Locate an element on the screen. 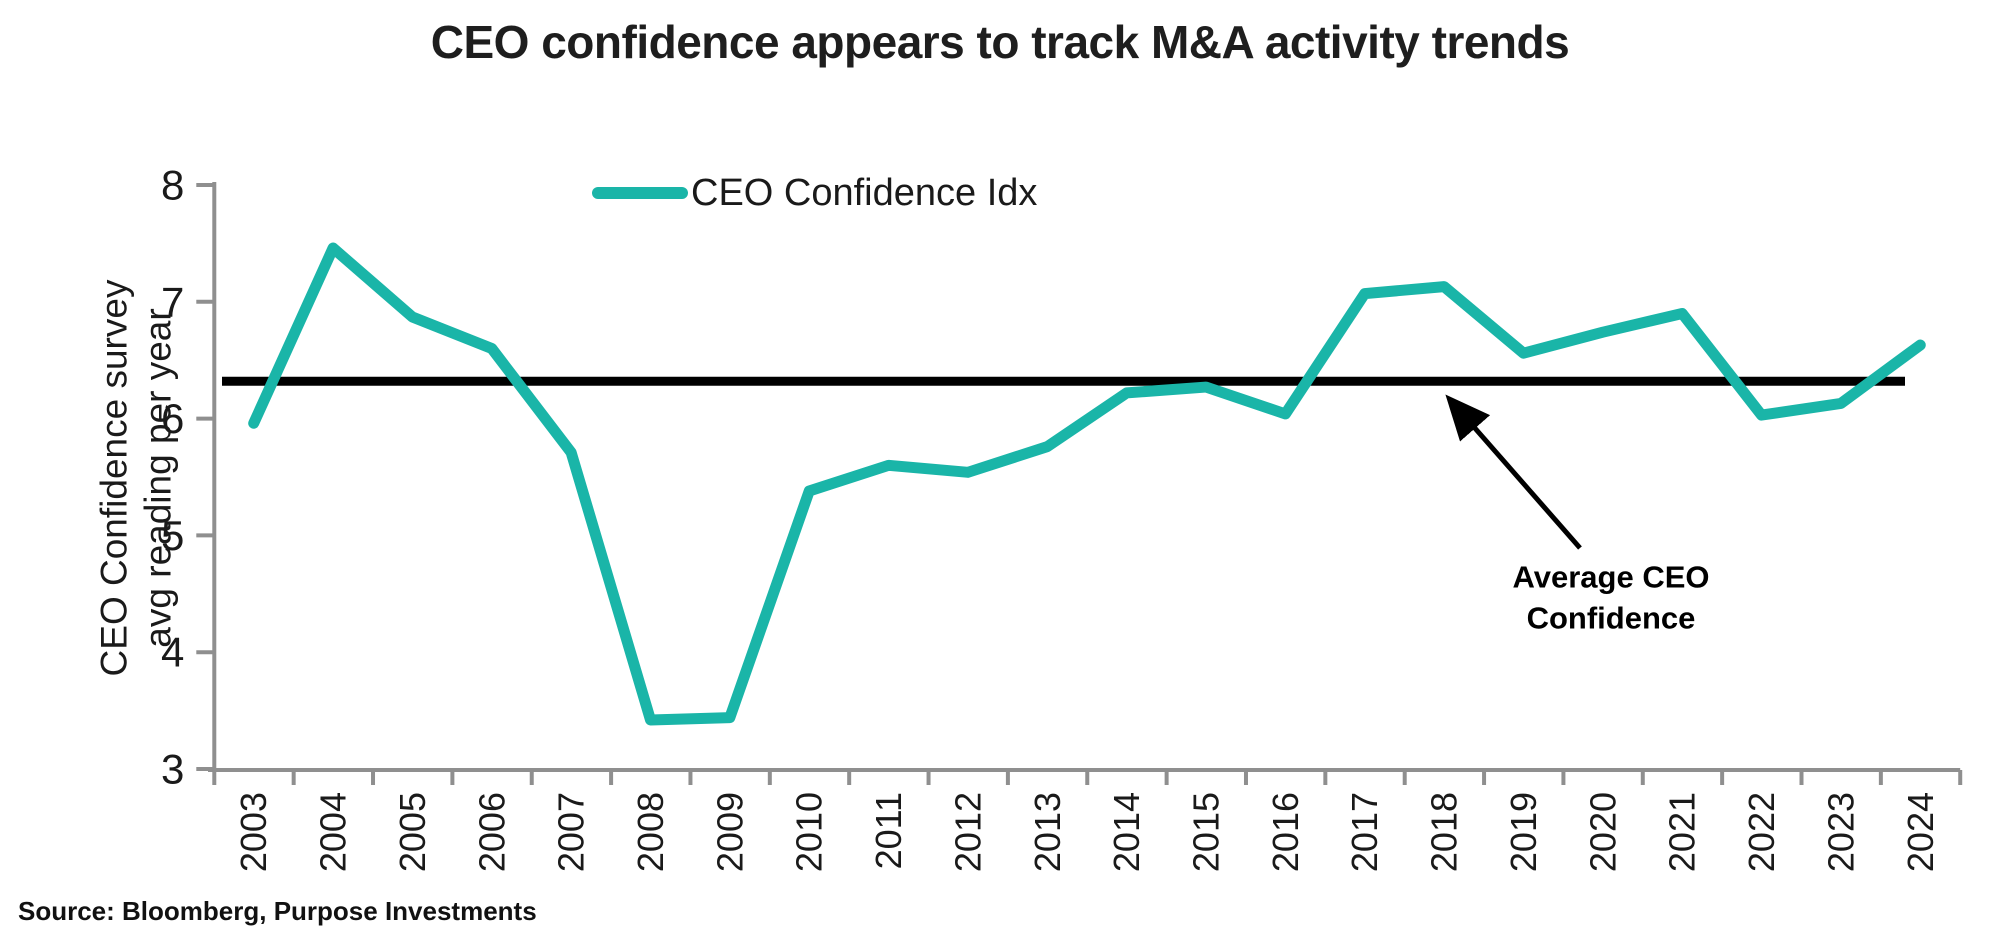  x-tick-label: 2009 is located at coordinates (729, 832).